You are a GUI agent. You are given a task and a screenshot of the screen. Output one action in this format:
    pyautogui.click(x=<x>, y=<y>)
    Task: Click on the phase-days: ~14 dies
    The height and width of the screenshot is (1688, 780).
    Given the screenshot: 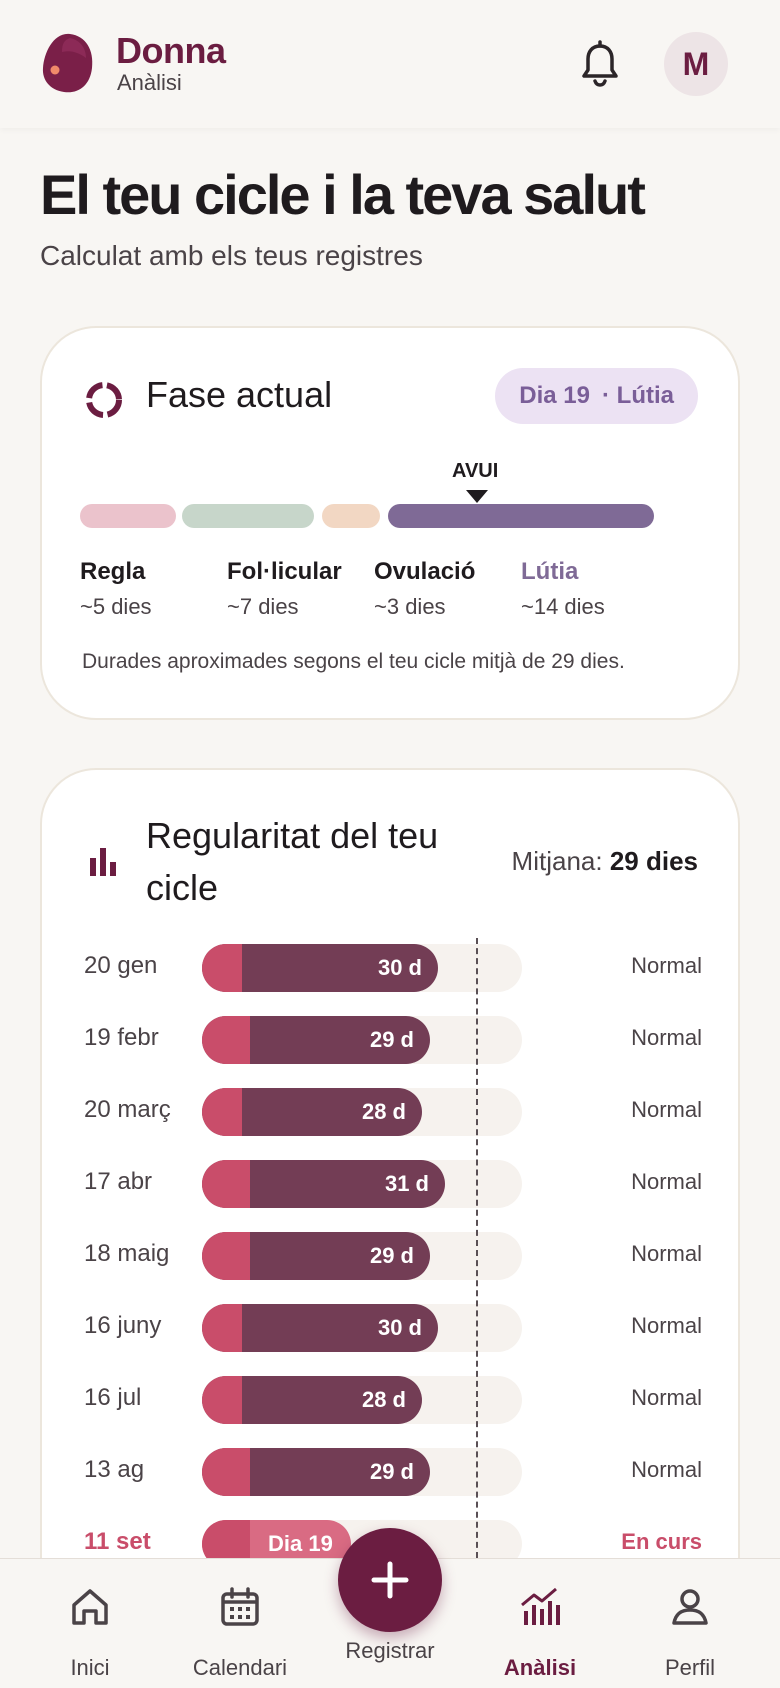 What is the action you would take?
    pyautogui.click(x=563, y=606)
    